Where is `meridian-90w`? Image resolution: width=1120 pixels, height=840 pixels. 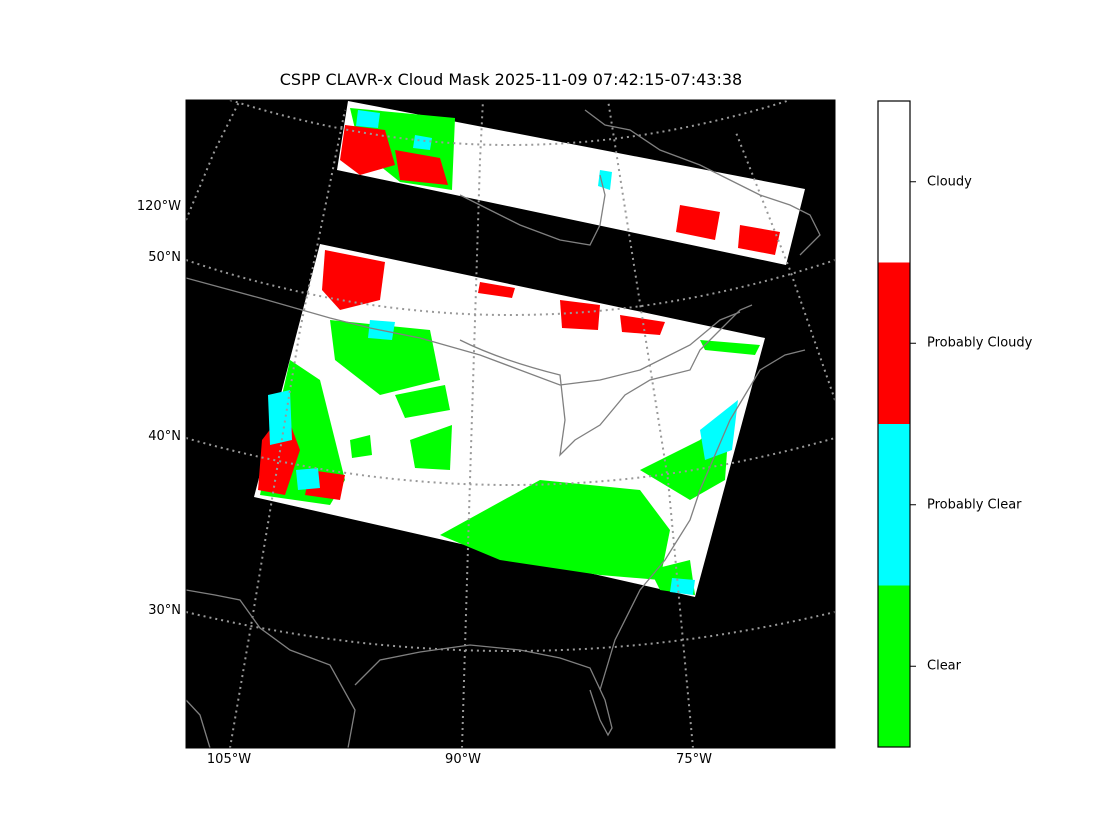 meridian-90w is located at coordinates (472, 424).